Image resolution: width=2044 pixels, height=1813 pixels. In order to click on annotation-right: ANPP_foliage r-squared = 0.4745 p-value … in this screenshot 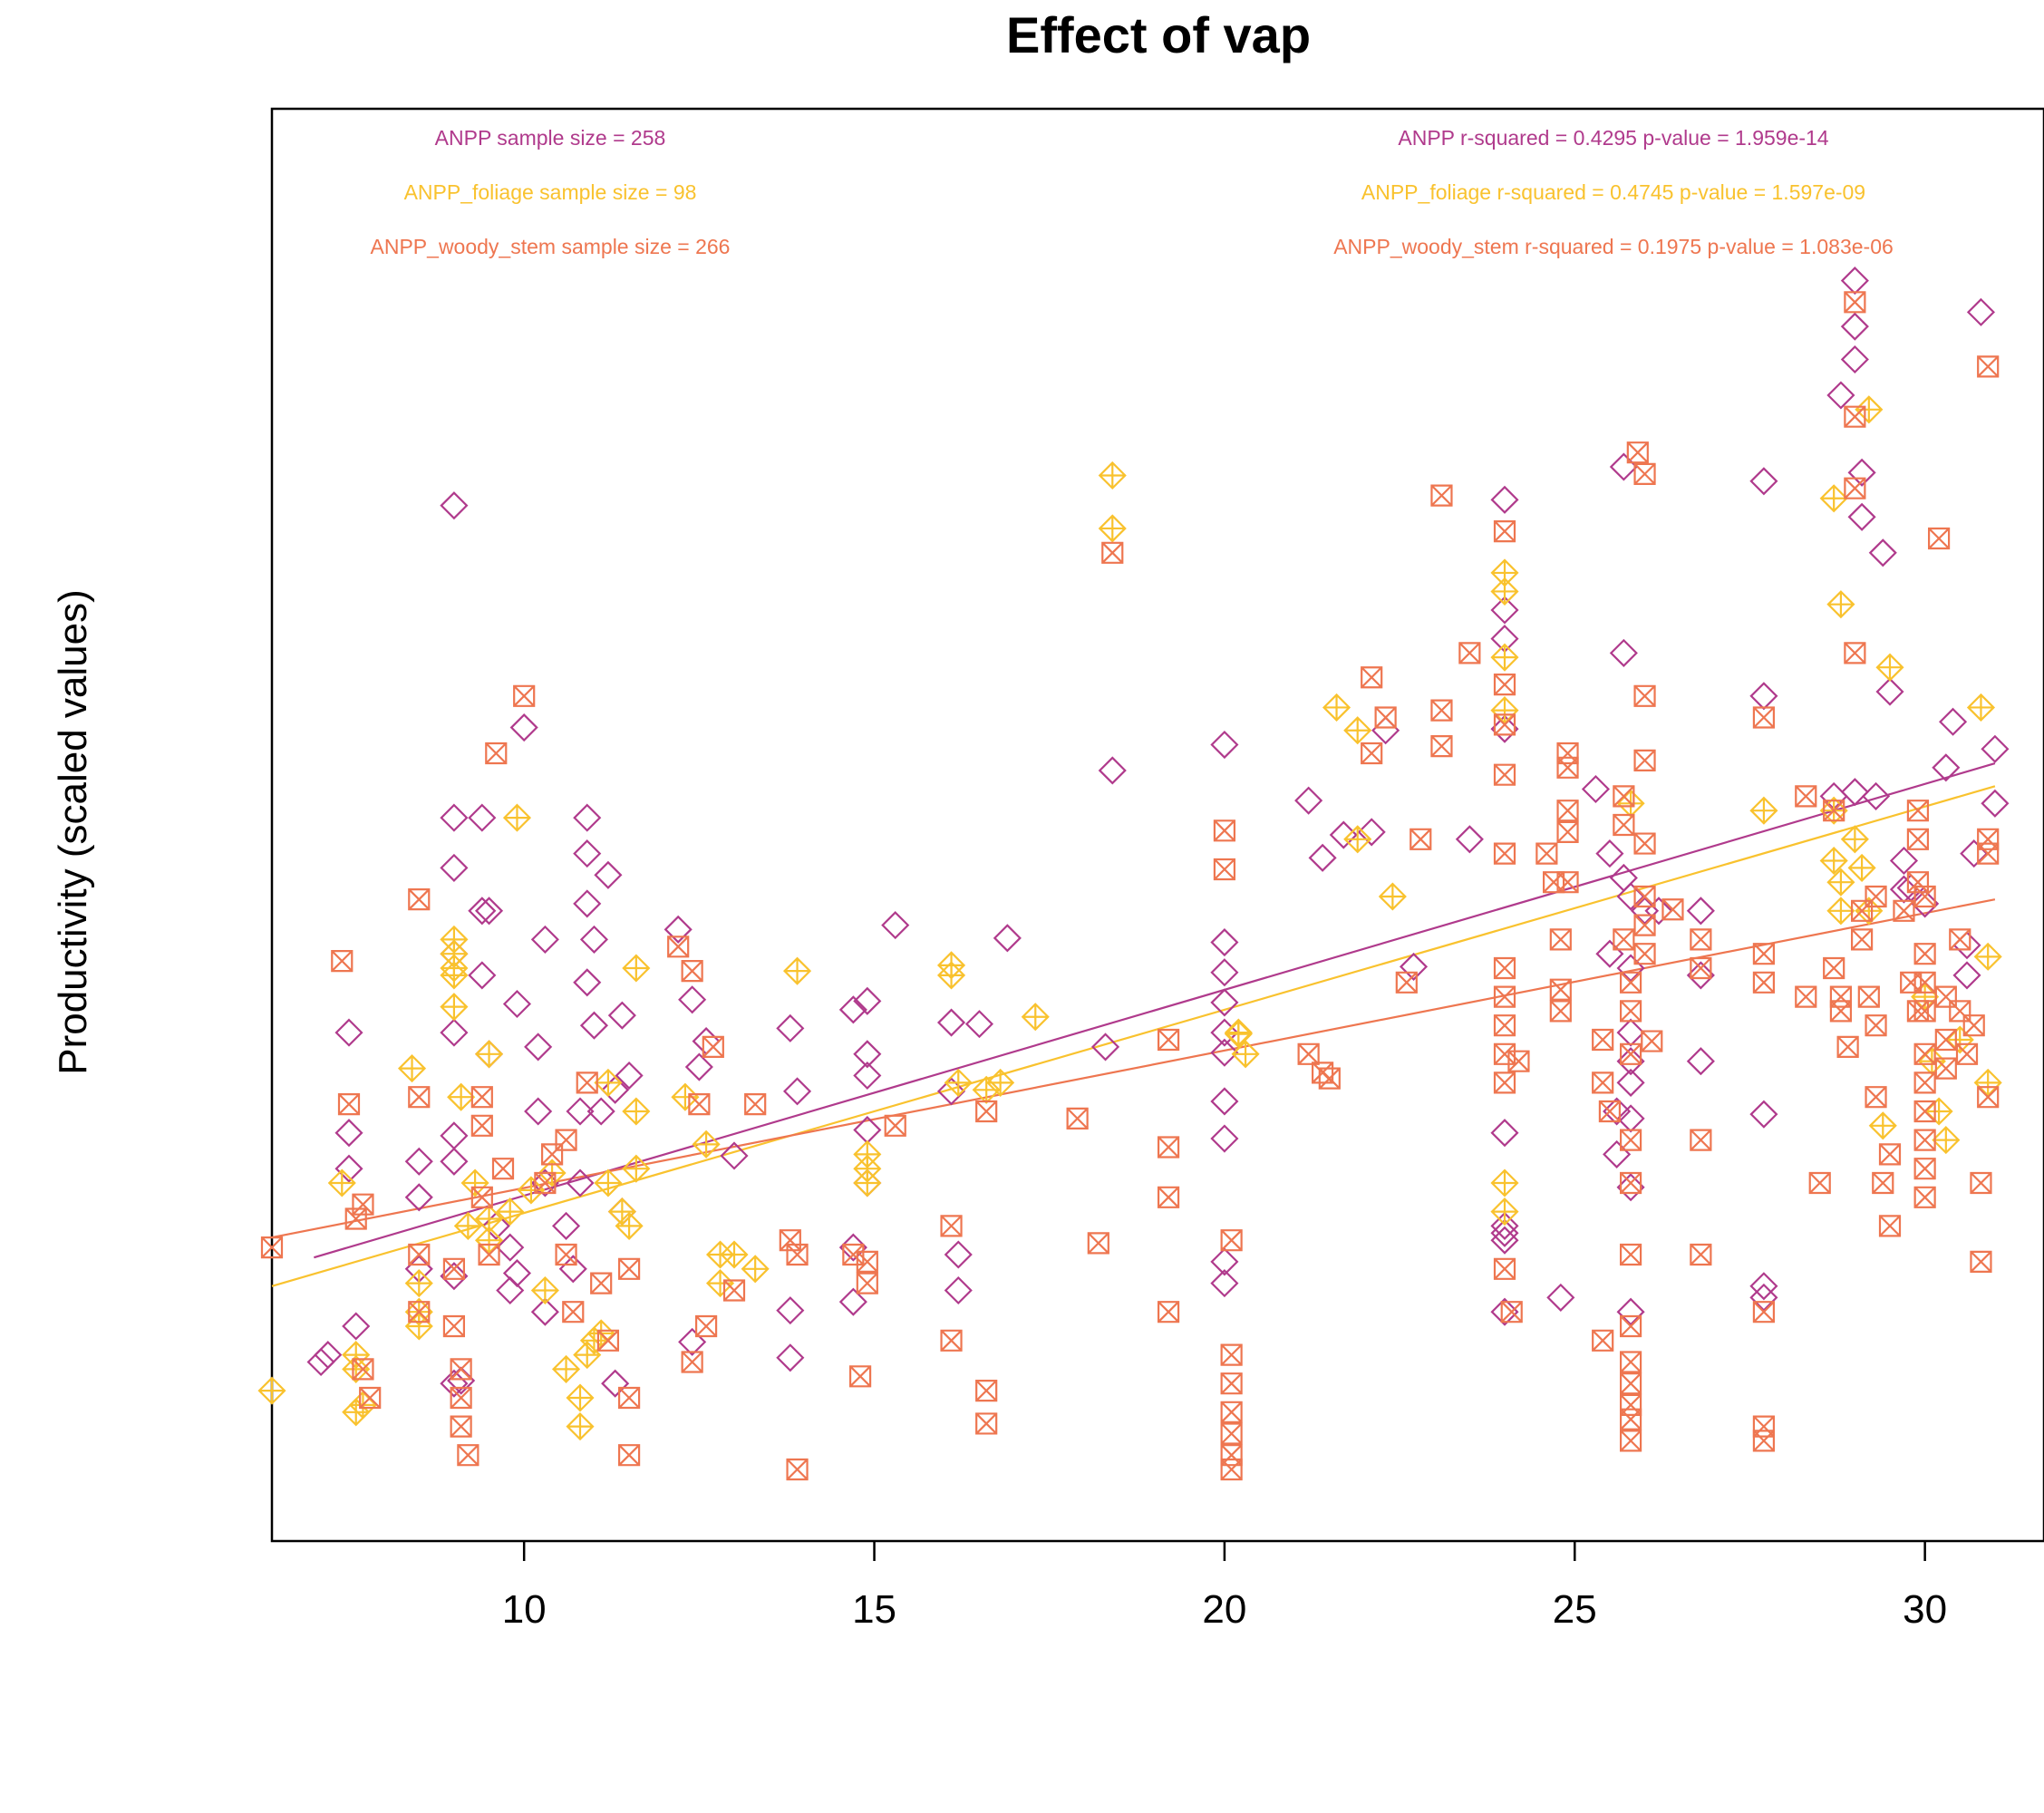, I will do `click(1613, 192)`.